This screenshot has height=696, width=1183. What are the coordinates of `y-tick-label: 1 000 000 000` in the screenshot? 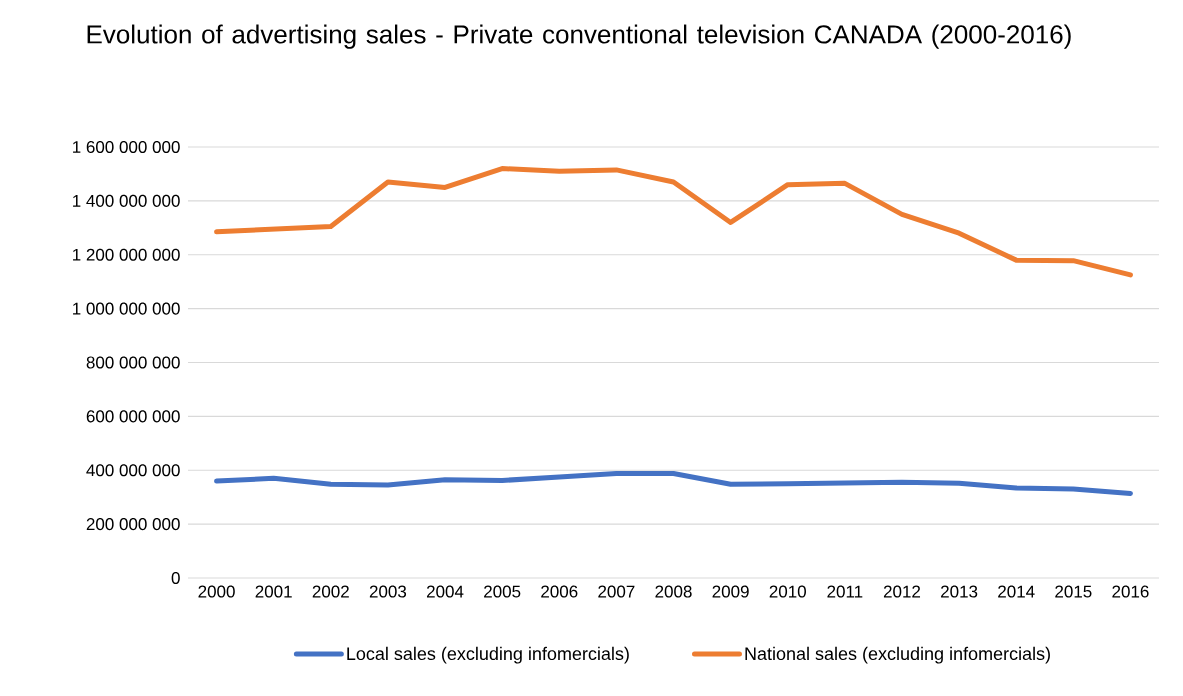 It's located at (126, 308).